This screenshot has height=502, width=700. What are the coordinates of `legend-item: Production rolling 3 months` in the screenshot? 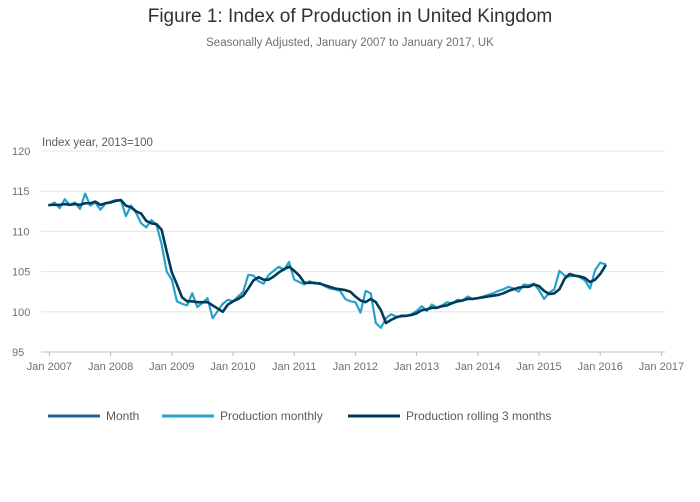 It's located at (449, 416).